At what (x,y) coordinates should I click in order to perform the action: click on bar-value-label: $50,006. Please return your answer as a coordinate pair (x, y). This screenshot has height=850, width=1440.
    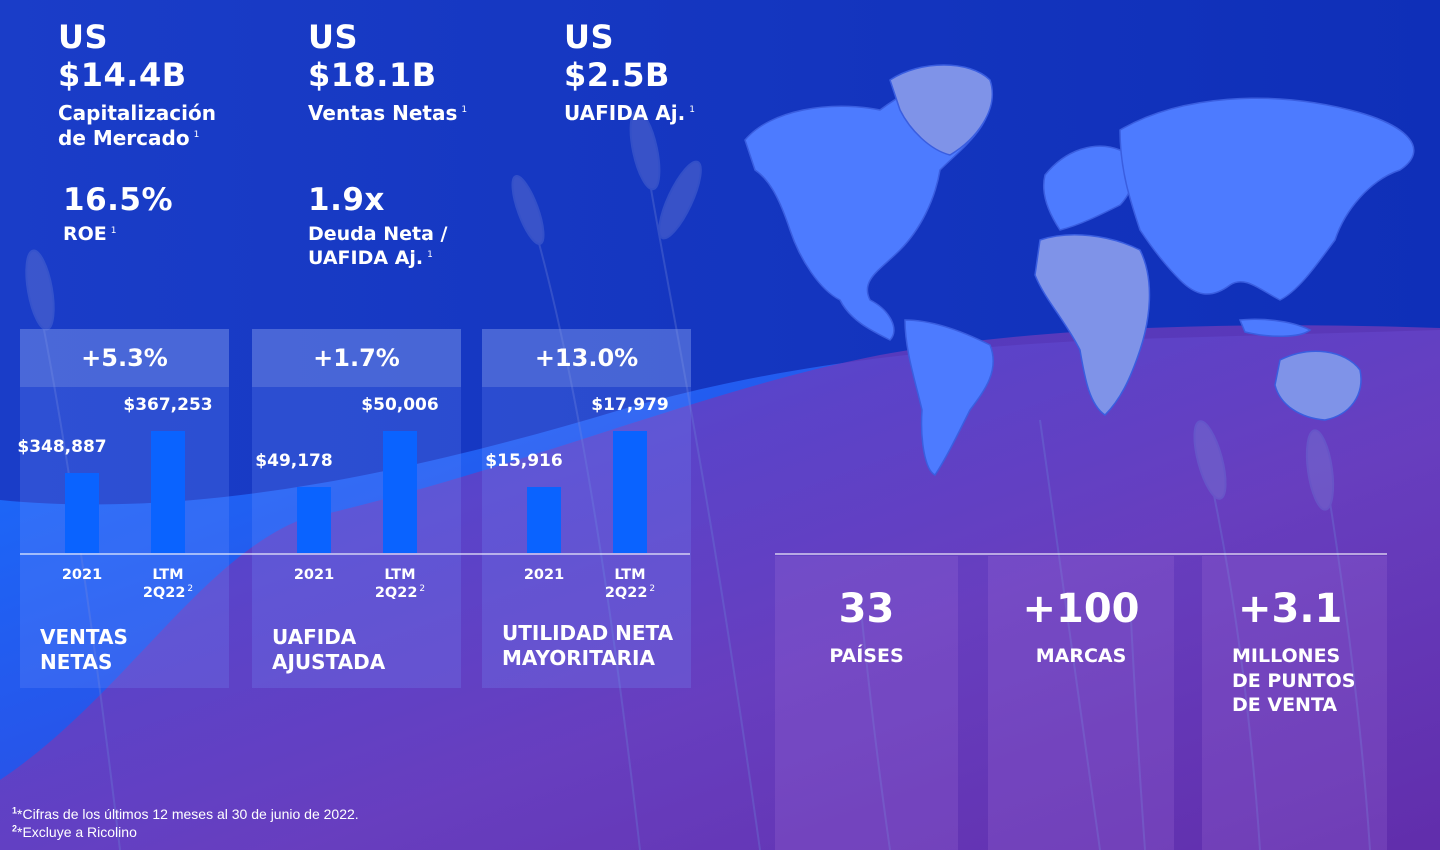
    Looking at the image, I should click on (400, 405).